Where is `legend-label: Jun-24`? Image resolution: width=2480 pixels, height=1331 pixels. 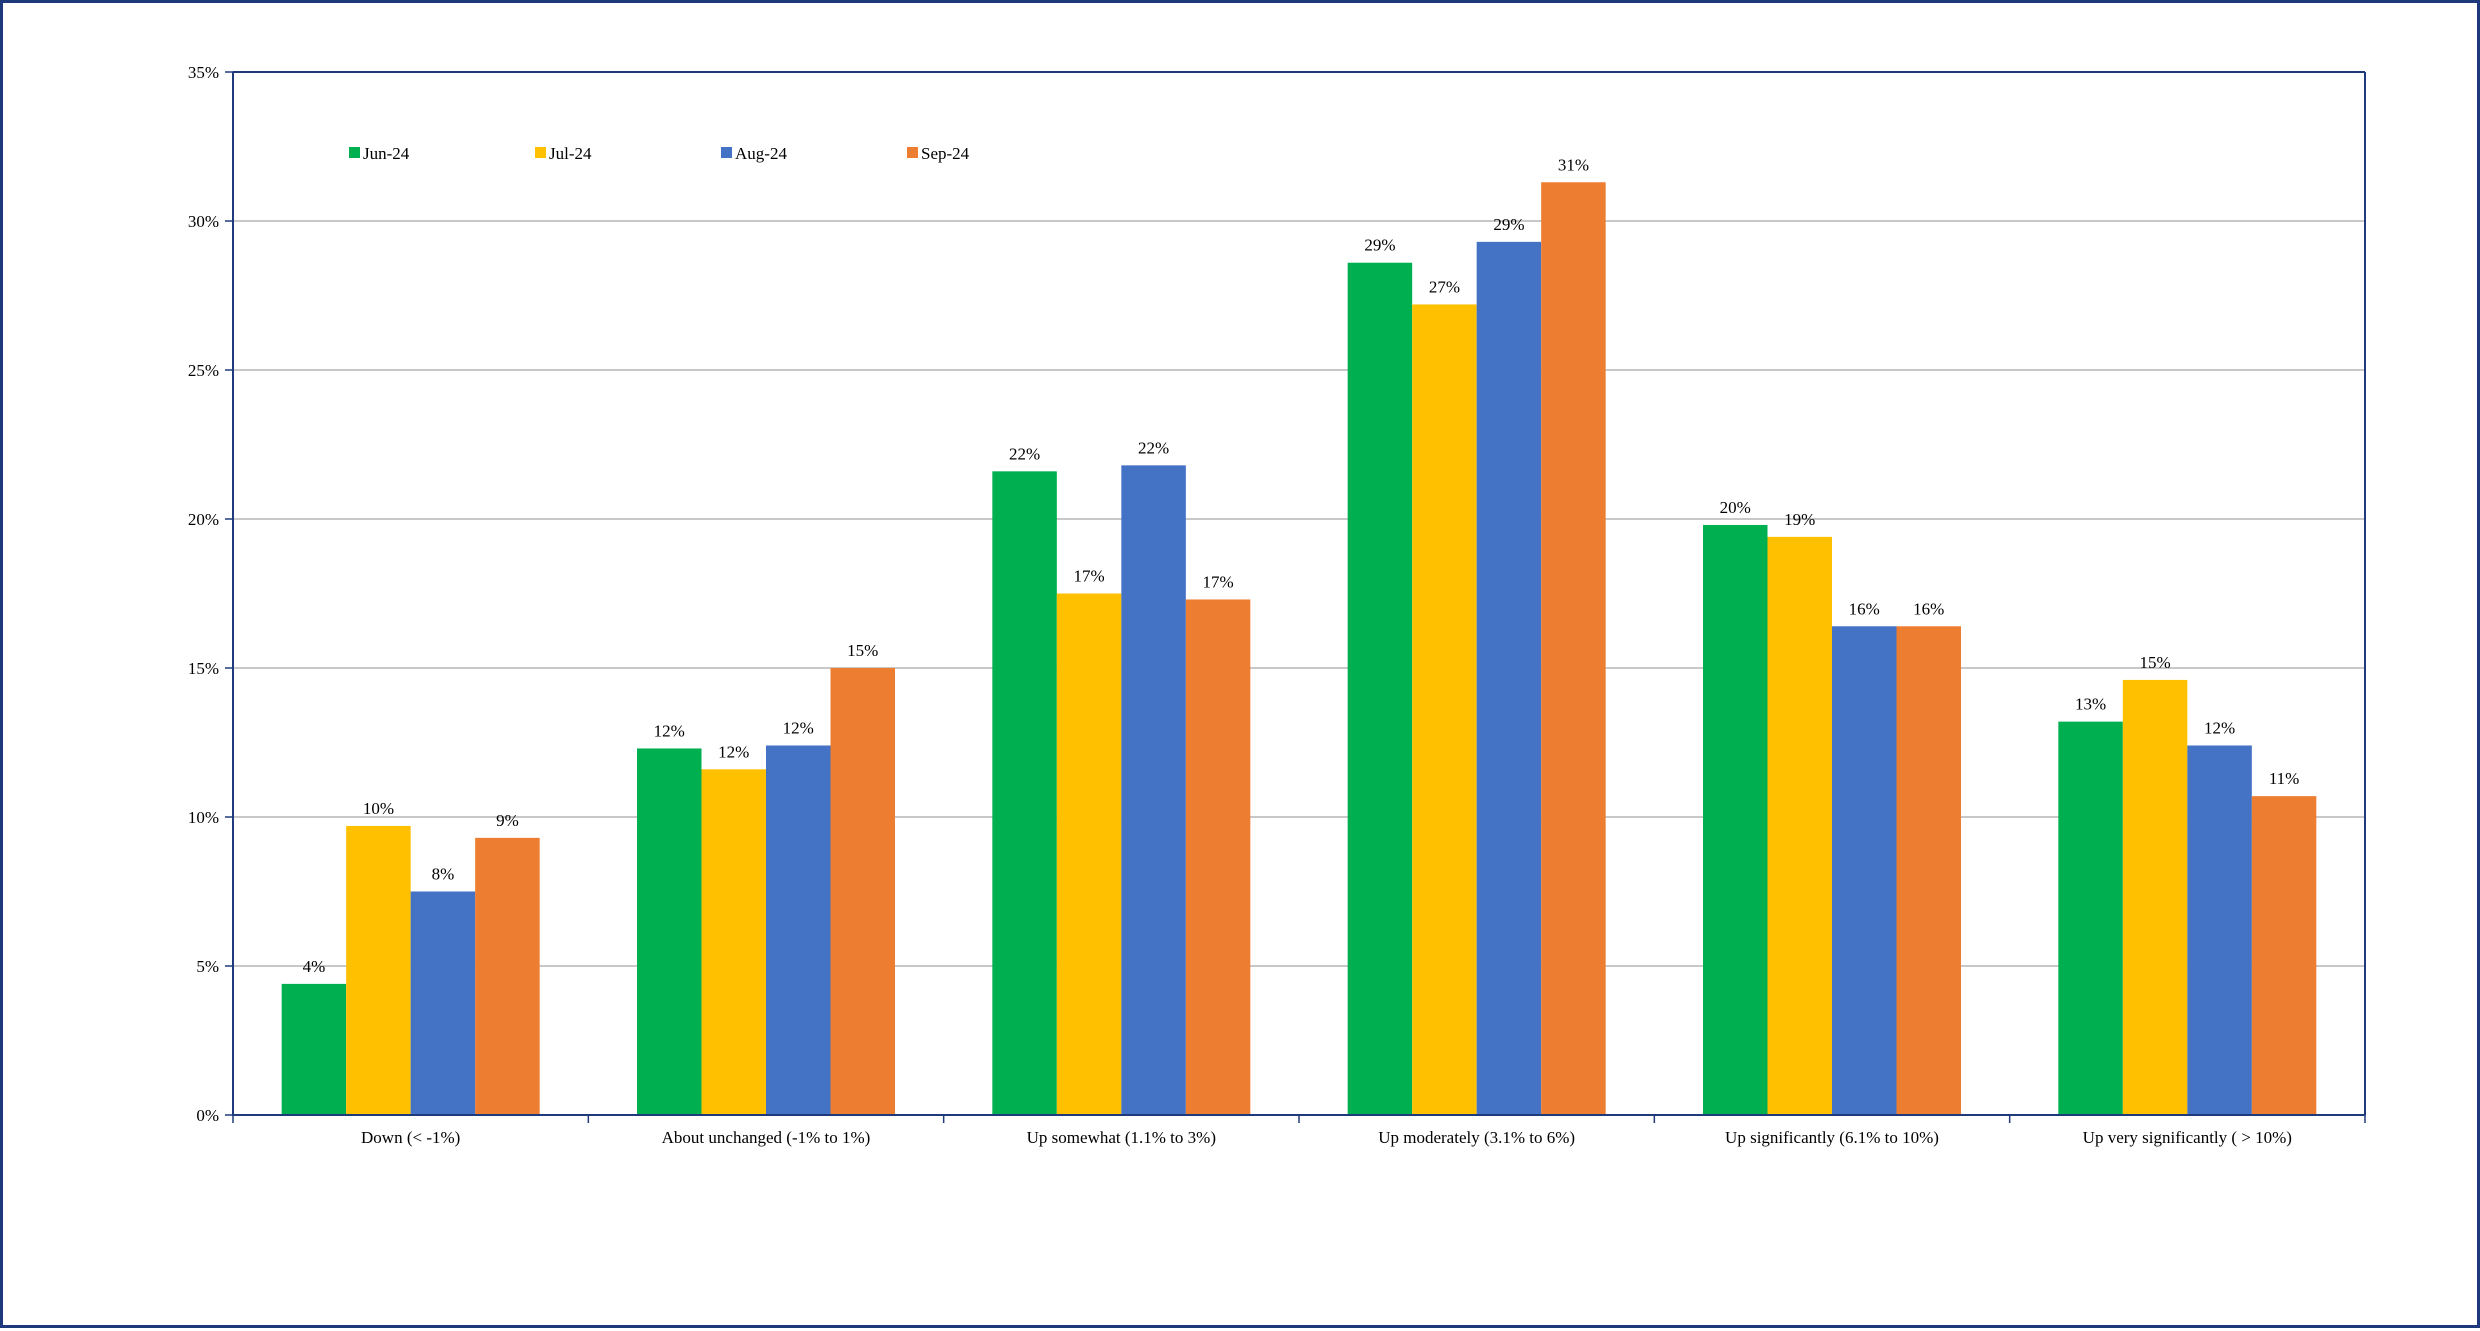
legend-label: Jun-24 is located at coordinates (386, 153).